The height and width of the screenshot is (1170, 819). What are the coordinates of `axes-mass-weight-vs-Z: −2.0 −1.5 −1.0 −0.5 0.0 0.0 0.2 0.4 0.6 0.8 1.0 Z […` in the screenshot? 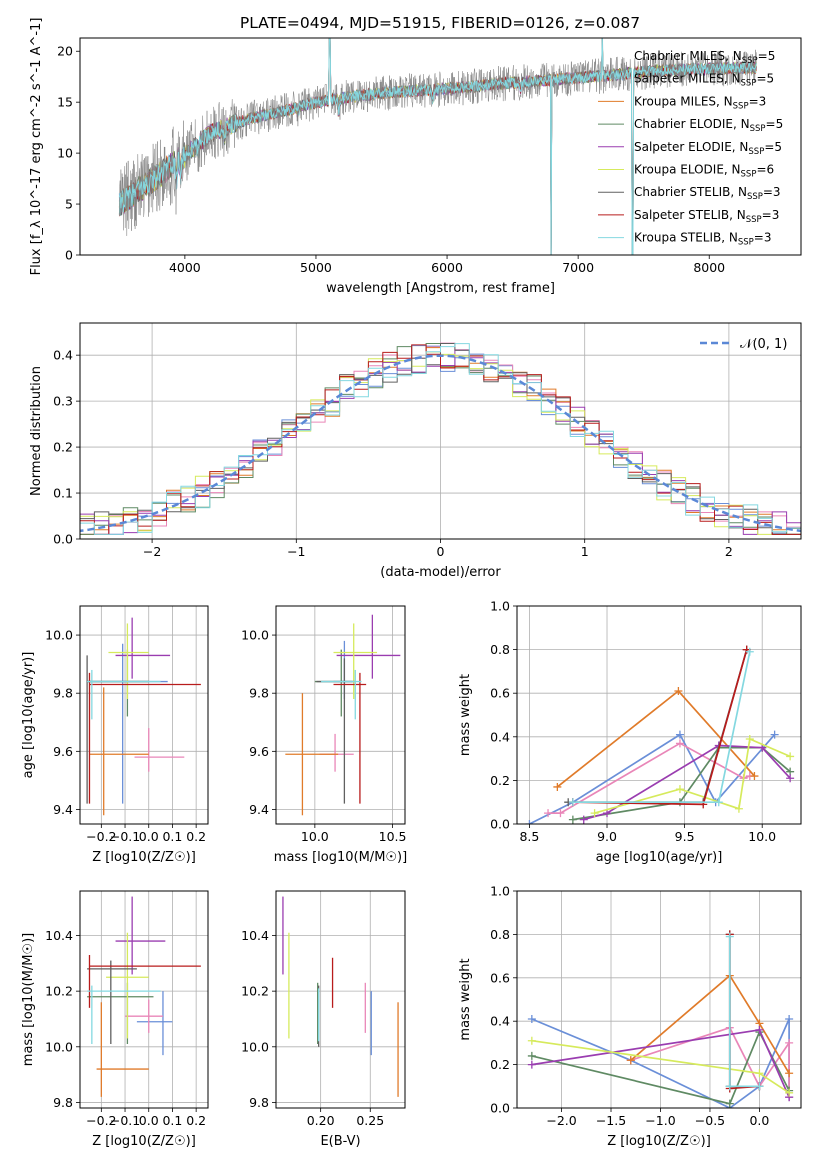 It's located at (630, 1016).